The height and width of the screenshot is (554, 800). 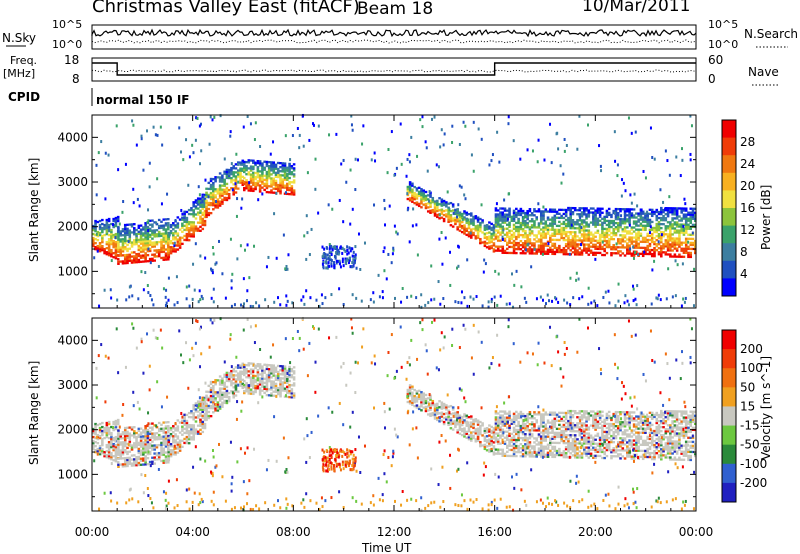 I want to click on nsearch-tick-bottom: 10^0, so click(x=723, y=44).